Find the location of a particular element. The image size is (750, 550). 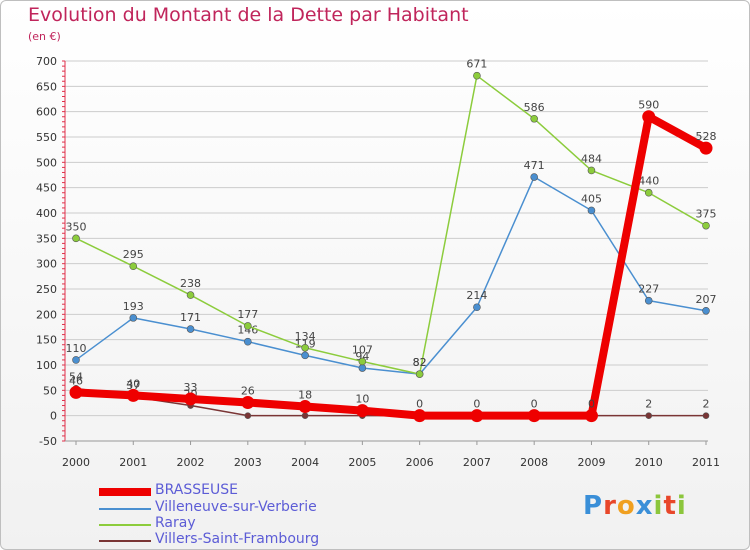

data-label-raray: 440 is located at coordinates (648, 181).